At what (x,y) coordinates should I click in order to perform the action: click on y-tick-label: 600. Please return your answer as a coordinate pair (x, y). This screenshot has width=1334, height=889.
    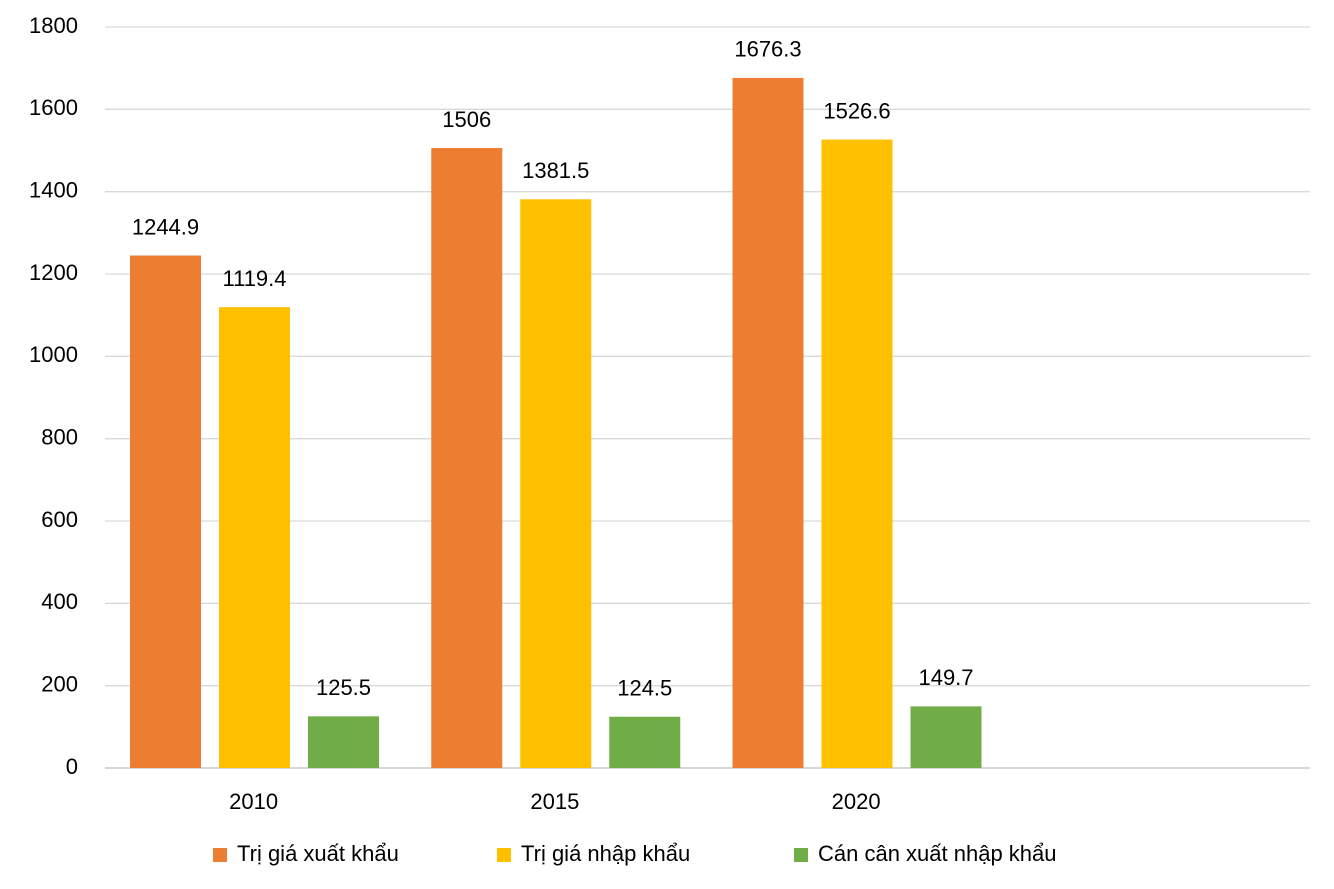
    Looking at the image, I should click on (59, 519).